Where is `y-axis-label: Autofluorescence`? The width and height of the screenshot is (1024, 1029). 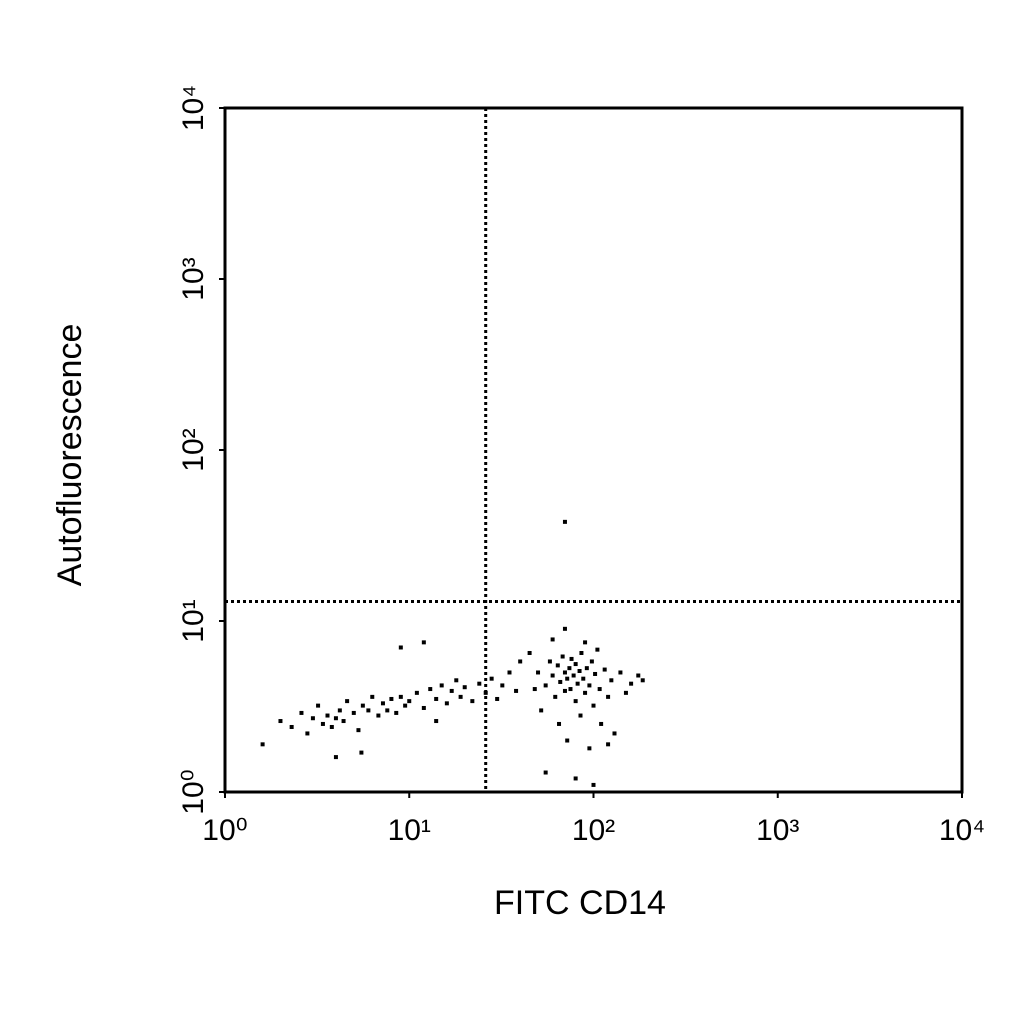
y-axis-label: Autofluorescence is located at coordinates (70, 455).